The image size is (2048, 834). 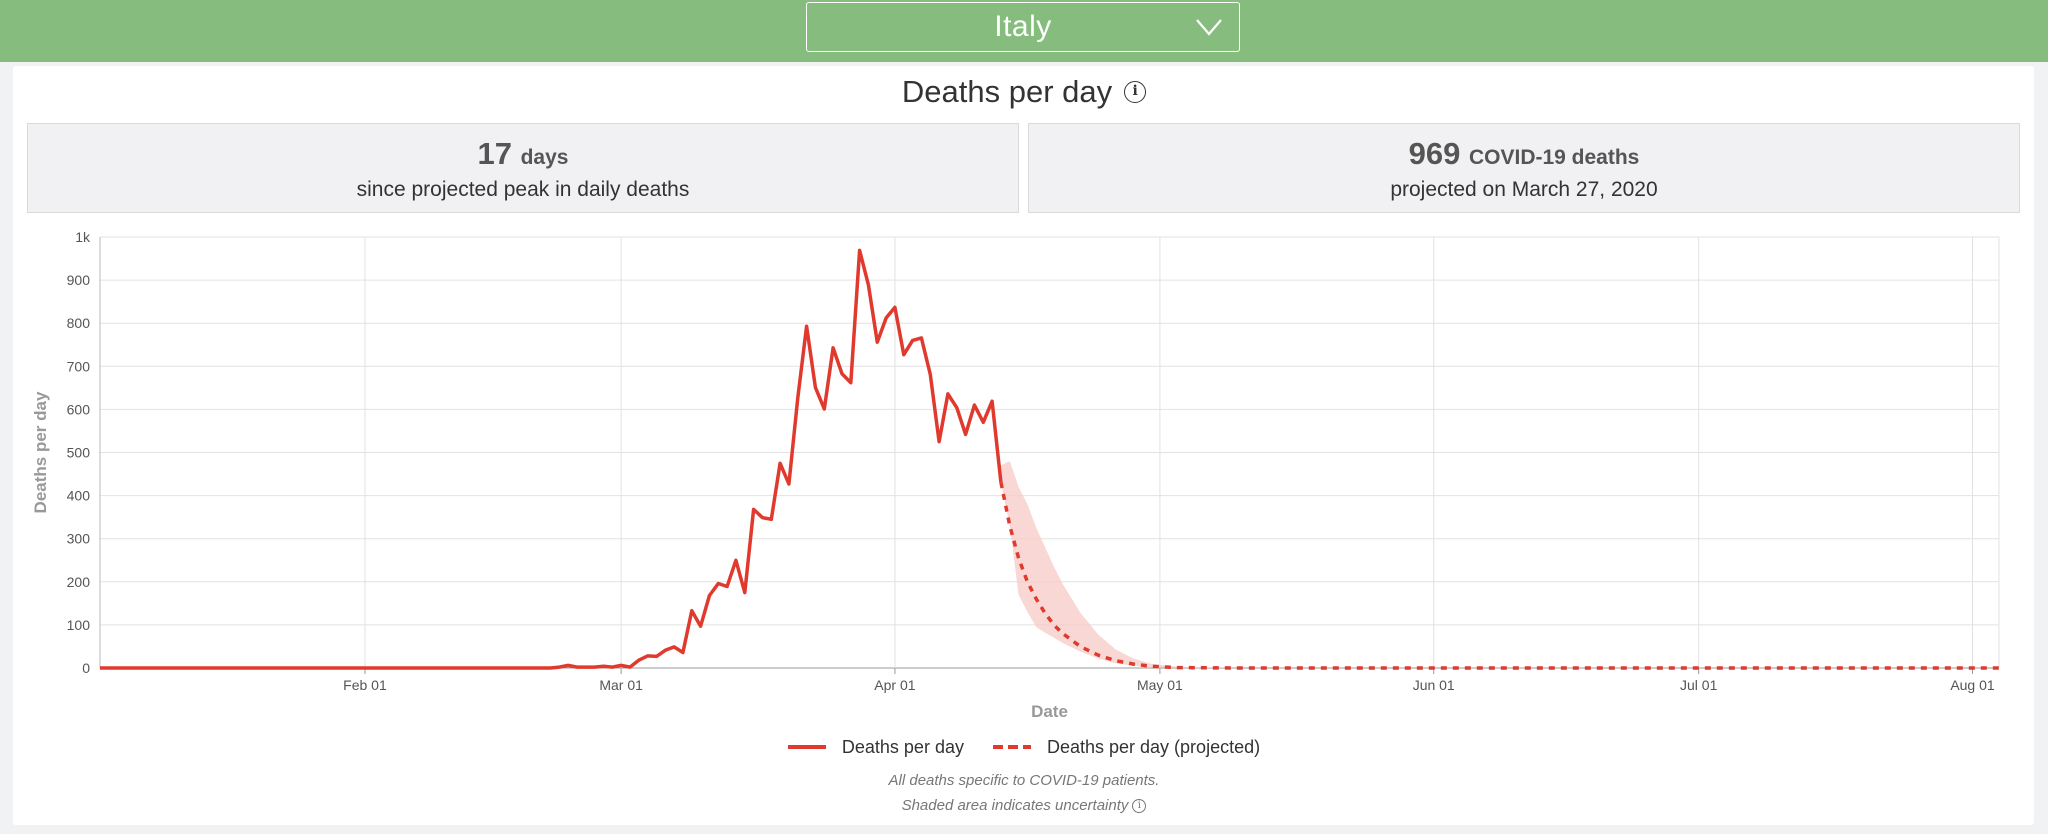 I want to click on y-tick-label: 100, so click(x=79, y=625).